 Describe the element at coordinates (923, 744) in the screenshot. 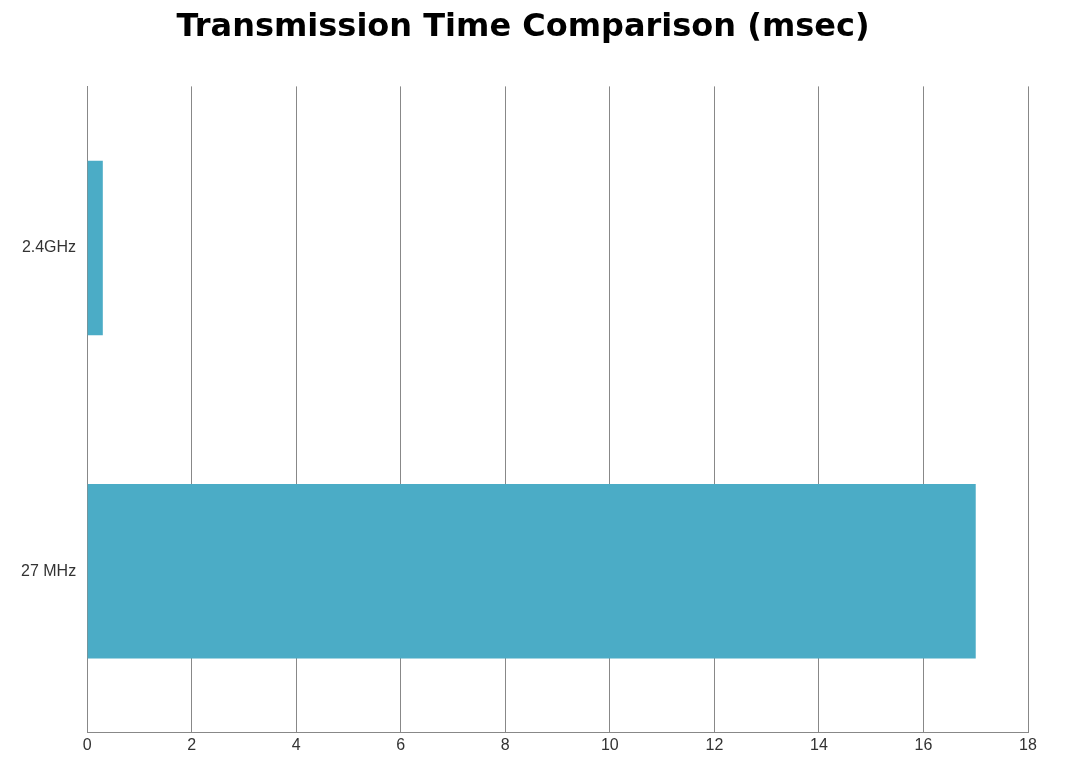

I see `x-tick-label: 16` at that location.